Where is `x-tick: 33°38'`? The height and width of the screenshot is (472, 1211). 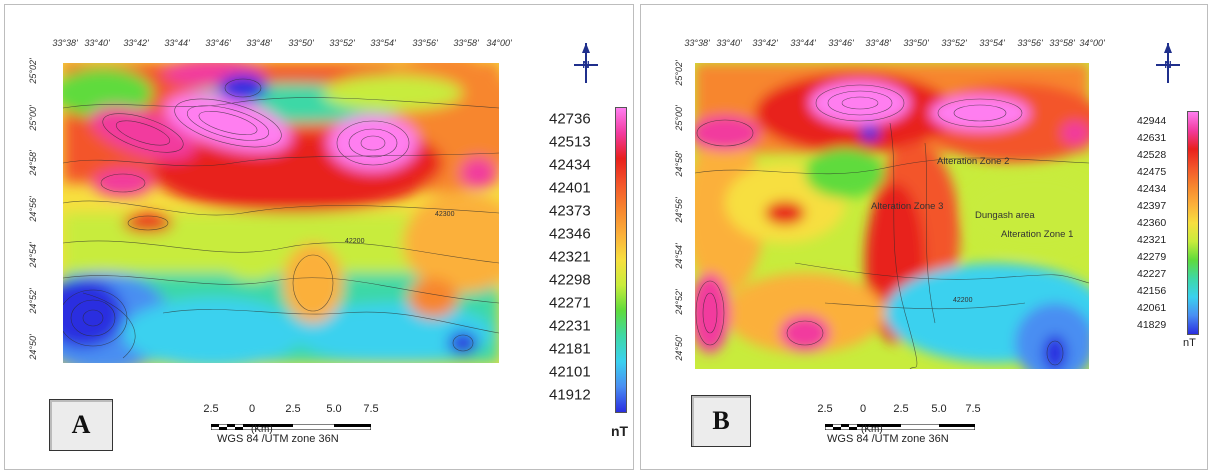
x-tick: 33°38' is located at coordinates (697, 43).